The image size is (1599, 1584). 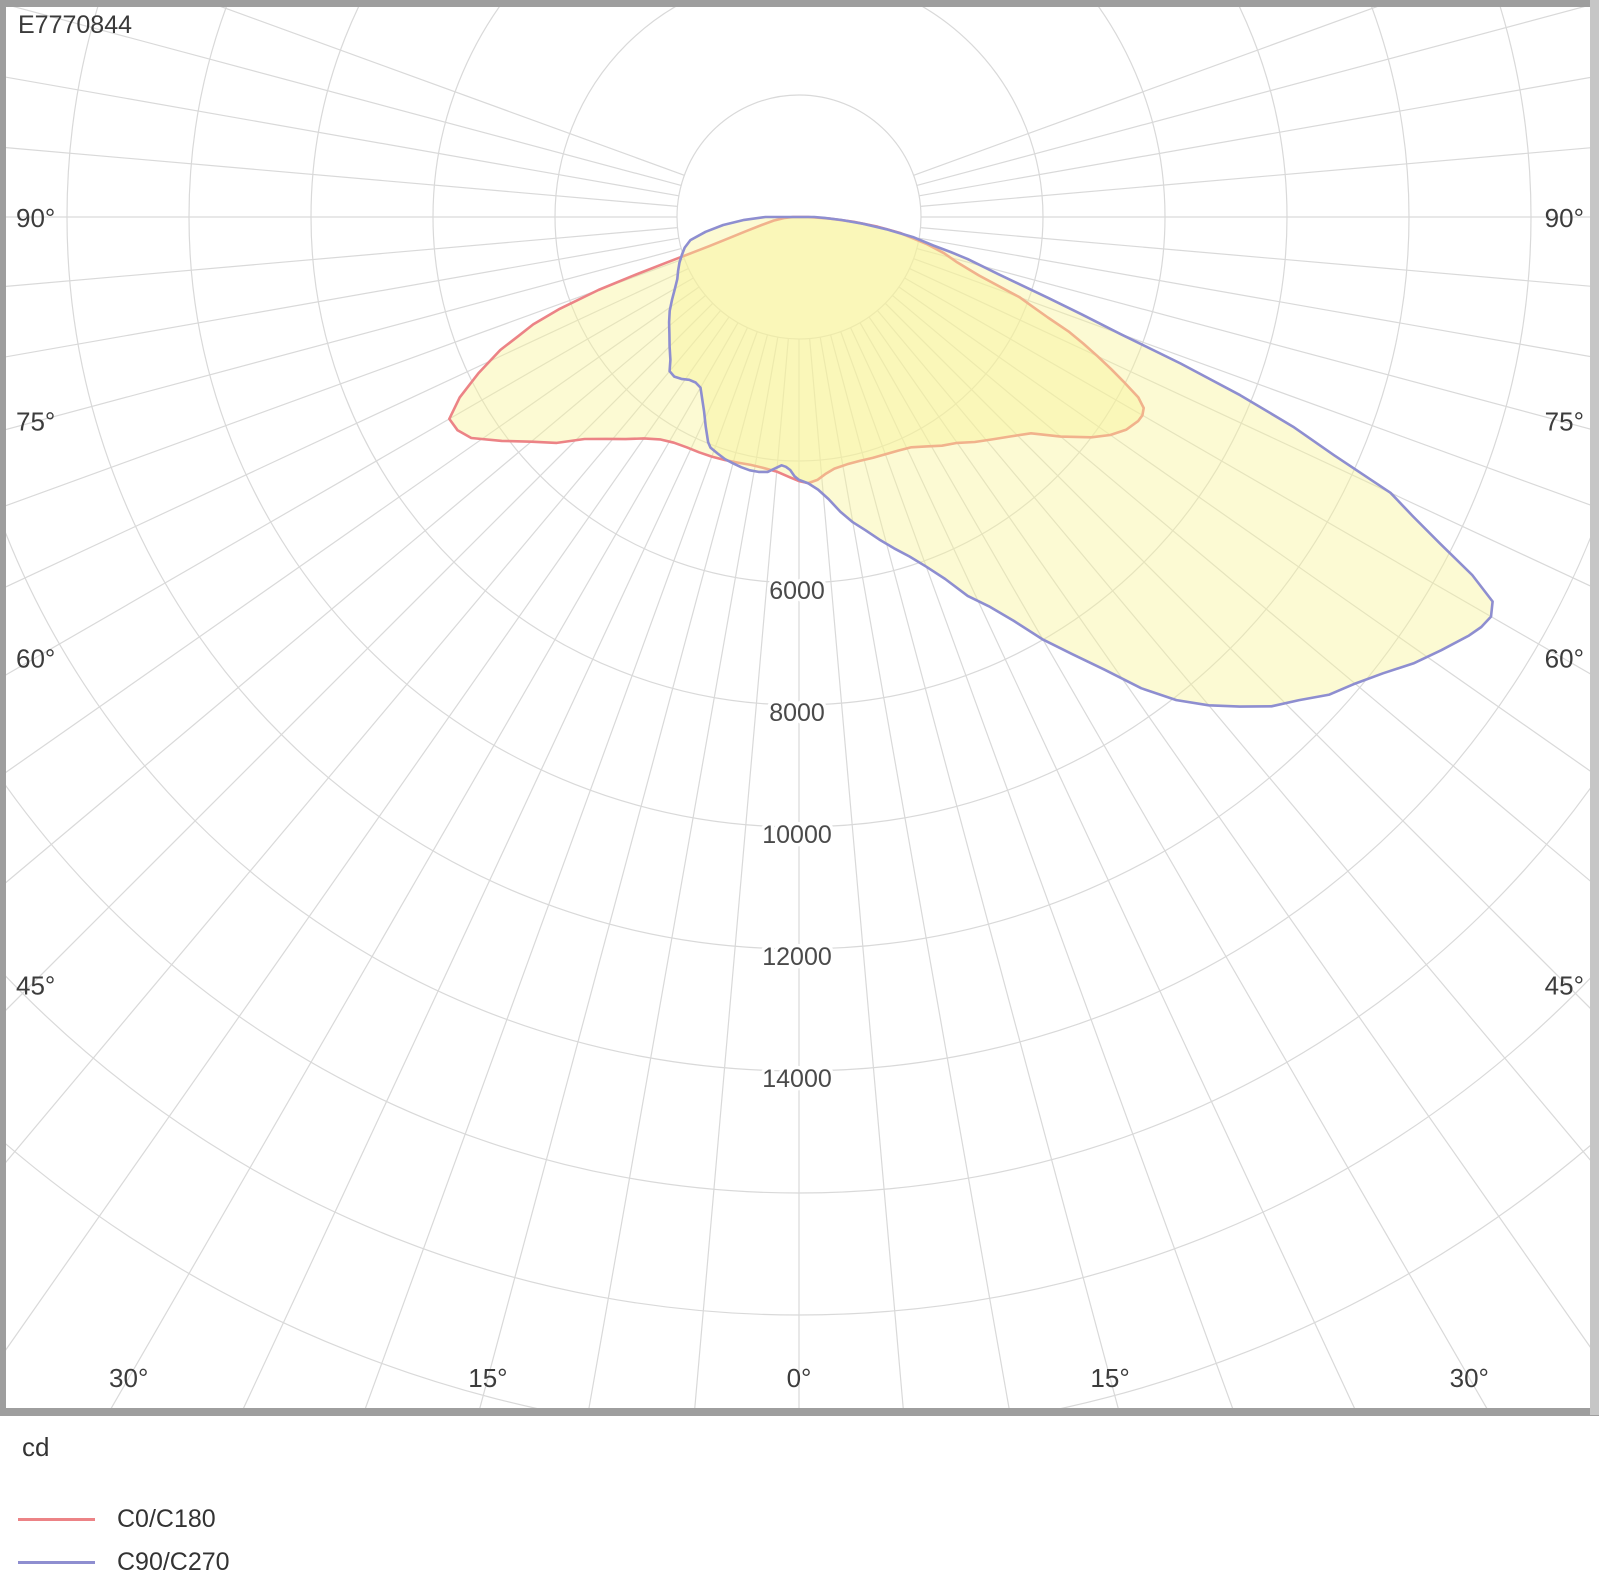 What do you see at coordinates (166, 1519) in the screenshot?
I see `legend-label-c0-c180: C0/C180` at bounding box center [166, 1519].